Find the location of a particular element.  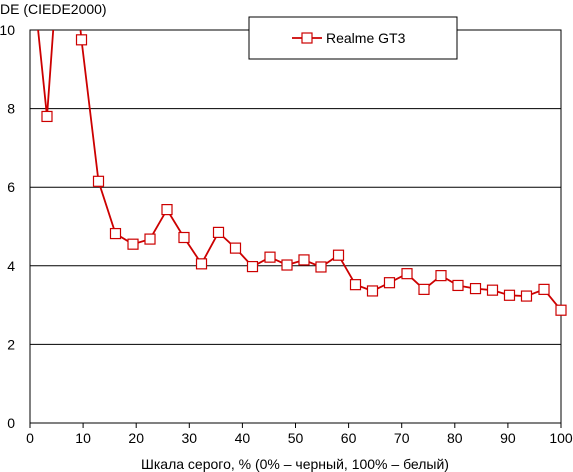

y-tick-label: 2 is located at coordinates (11, 344).